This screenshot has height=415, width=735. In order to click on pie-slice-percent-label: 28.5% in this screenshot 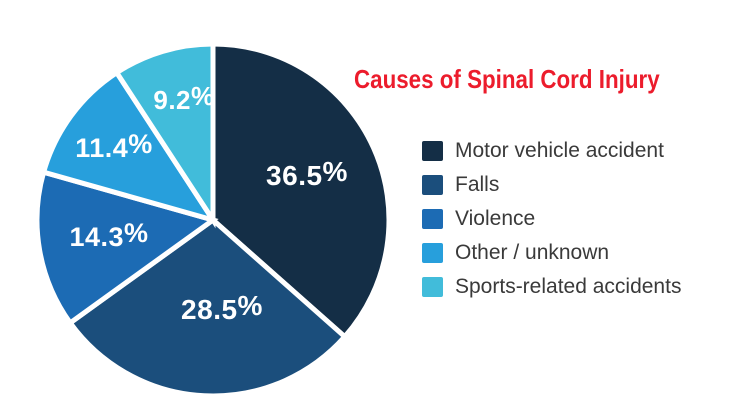, I will do `click(222, 307)`.